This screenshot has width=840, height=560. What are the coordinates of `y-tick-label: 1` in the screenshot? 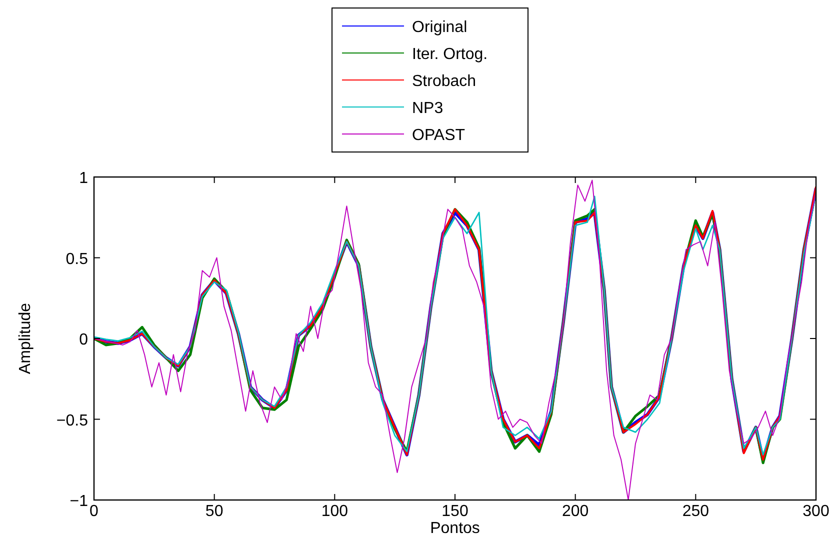 It's located at (83, 178).